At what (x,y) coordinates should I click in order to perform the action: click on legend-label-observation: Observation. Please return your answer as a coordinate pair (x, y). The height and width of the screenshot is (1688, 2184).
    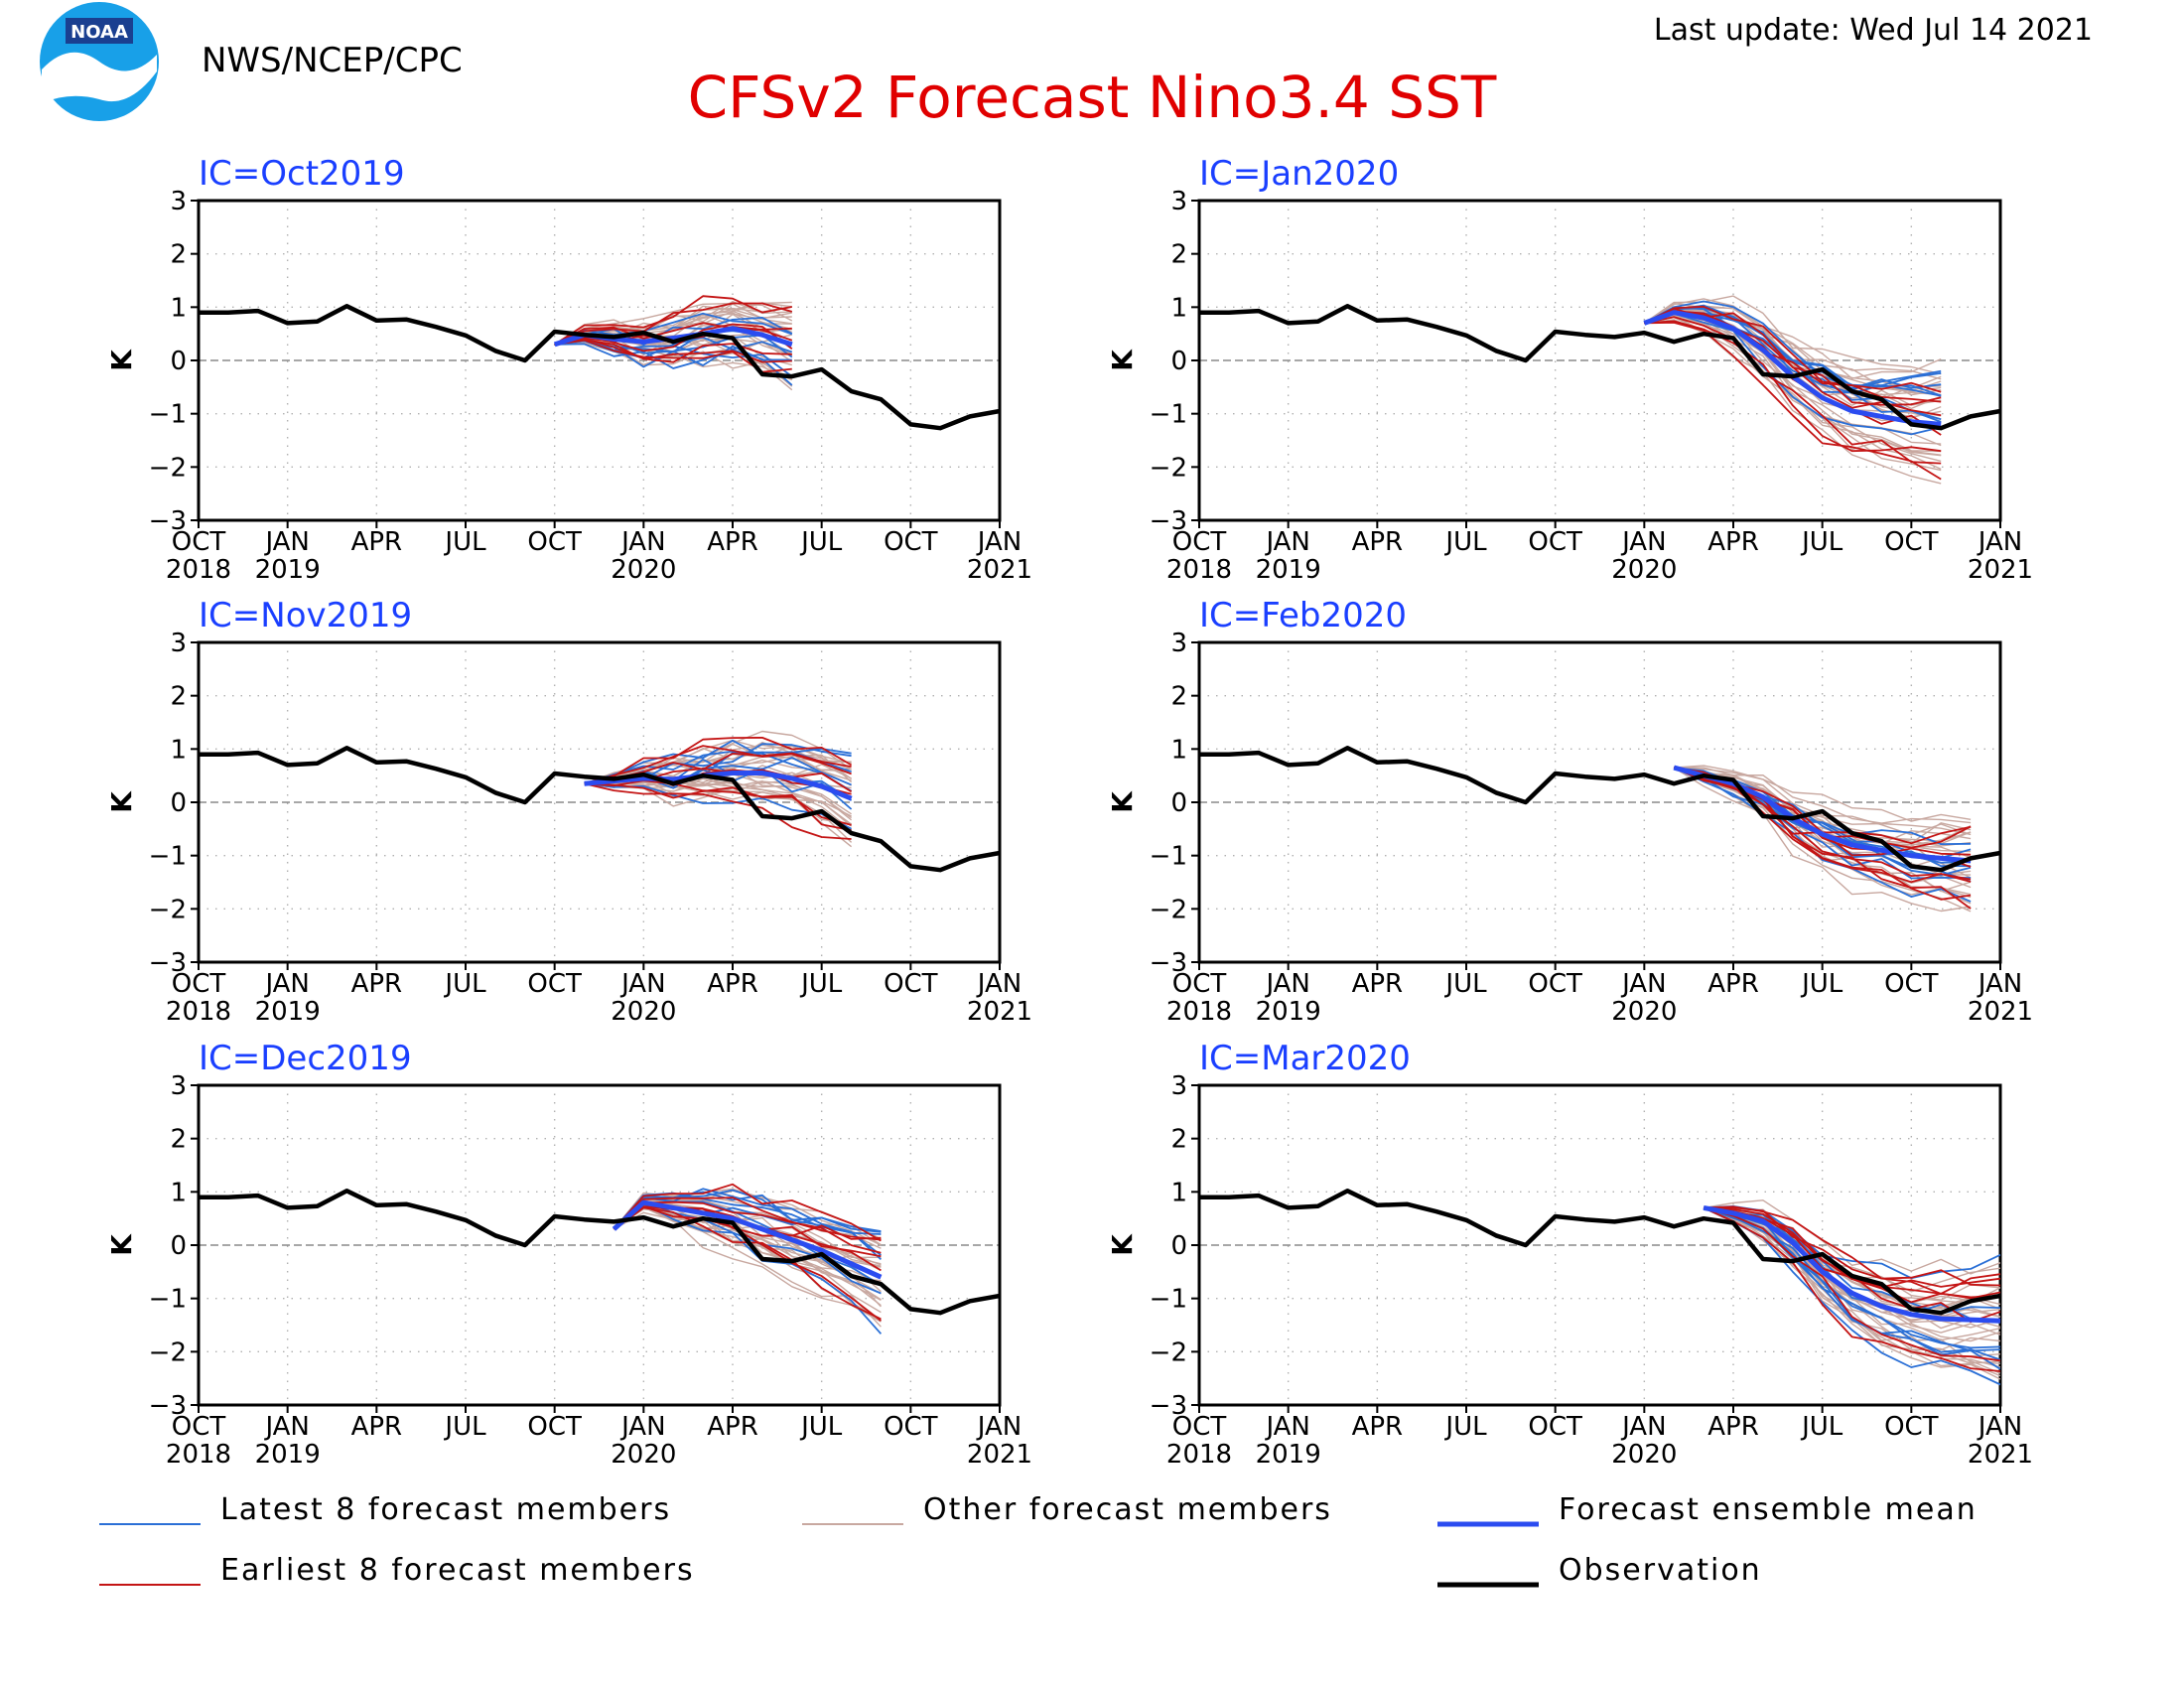
    Looking at the image, I should click on (1660, 1570).